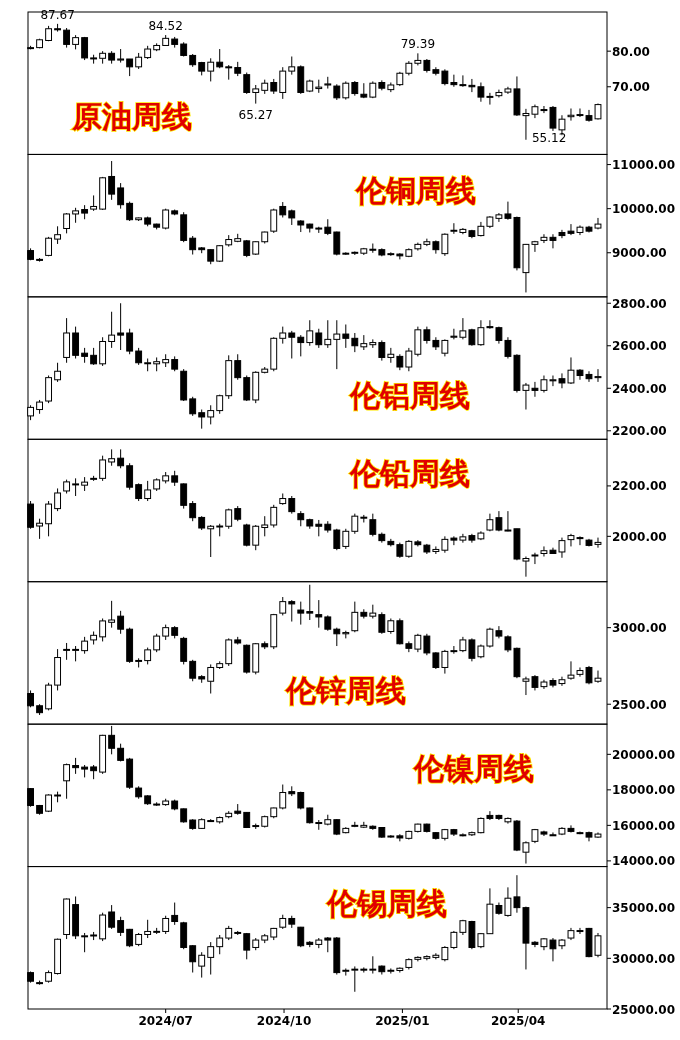 This screenshot has height=1040, width=680. Describe the element at coordinates (644, 958) in the screenshot. I see `y-tick-label: 30000.00` at that location.